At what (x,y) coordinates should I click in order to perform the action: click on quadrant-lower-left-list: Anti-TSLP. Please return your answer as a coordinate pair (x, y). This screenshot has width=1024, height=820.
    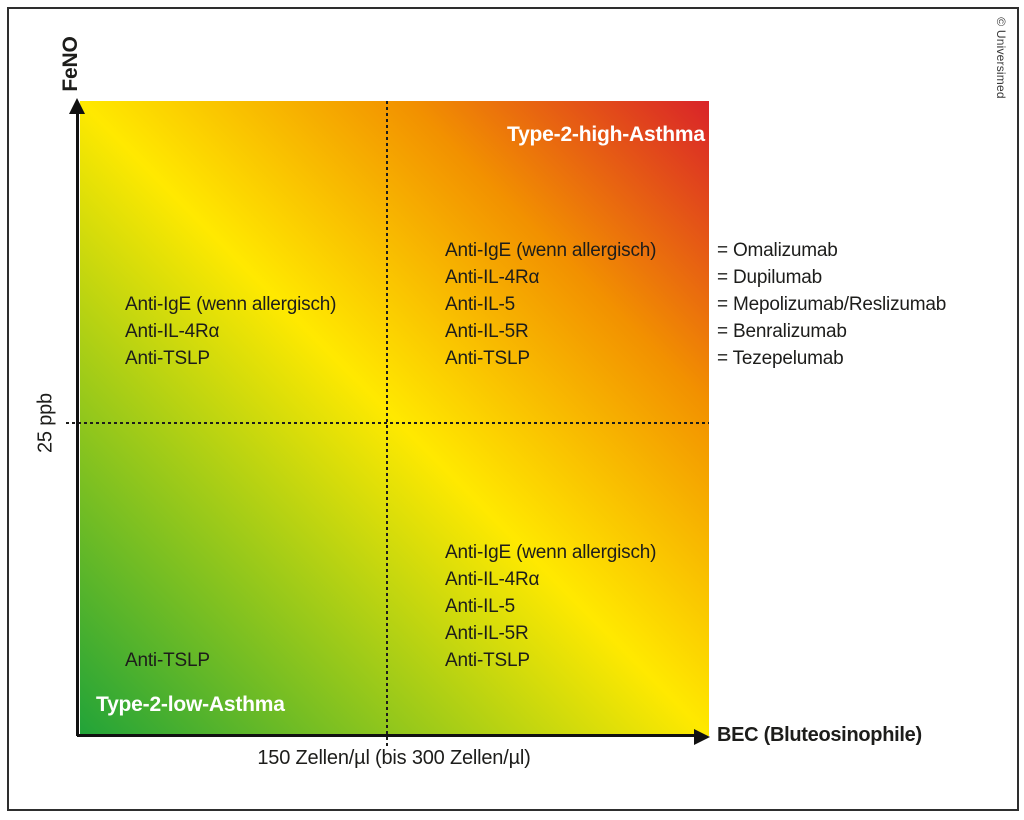
    Looking at the image, I should click on (167, 660).